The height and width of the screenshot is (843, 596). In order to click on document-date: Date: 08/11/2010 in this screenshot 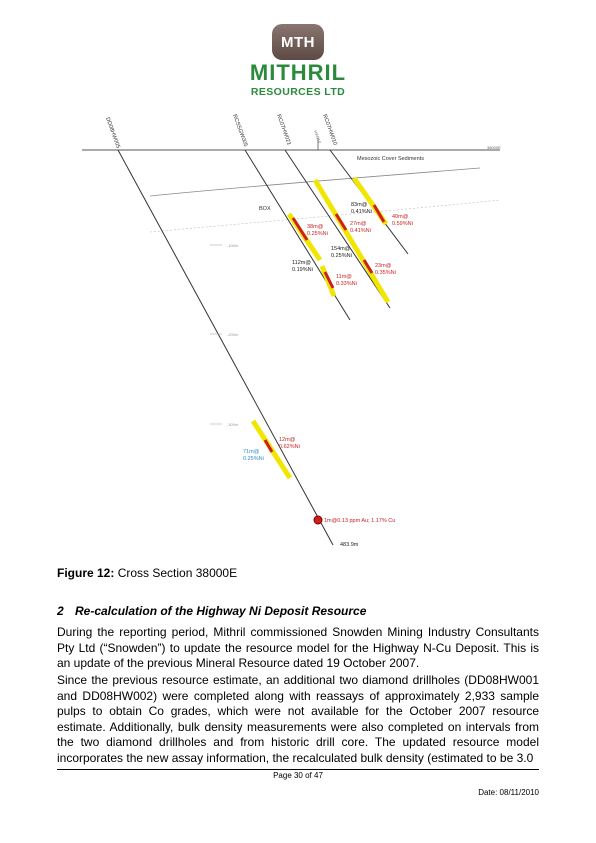, I will do `click(508, 792)`.